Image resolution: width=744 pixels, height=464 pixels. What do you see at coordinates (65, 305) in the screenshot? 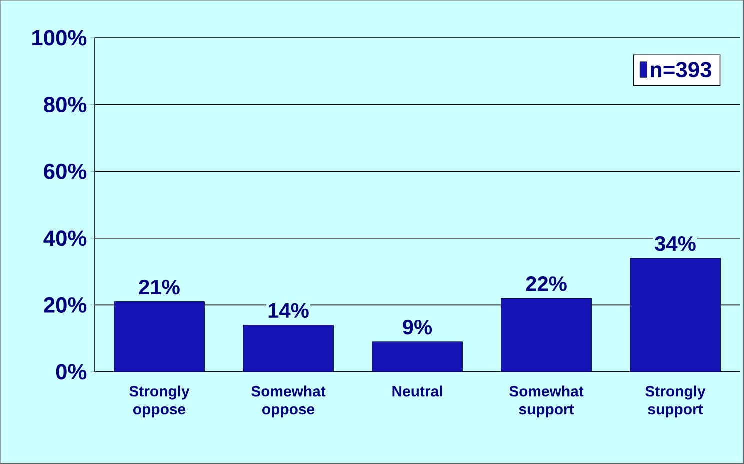
I see `y-tick-label: 20%` at bounding box center [65, 305].